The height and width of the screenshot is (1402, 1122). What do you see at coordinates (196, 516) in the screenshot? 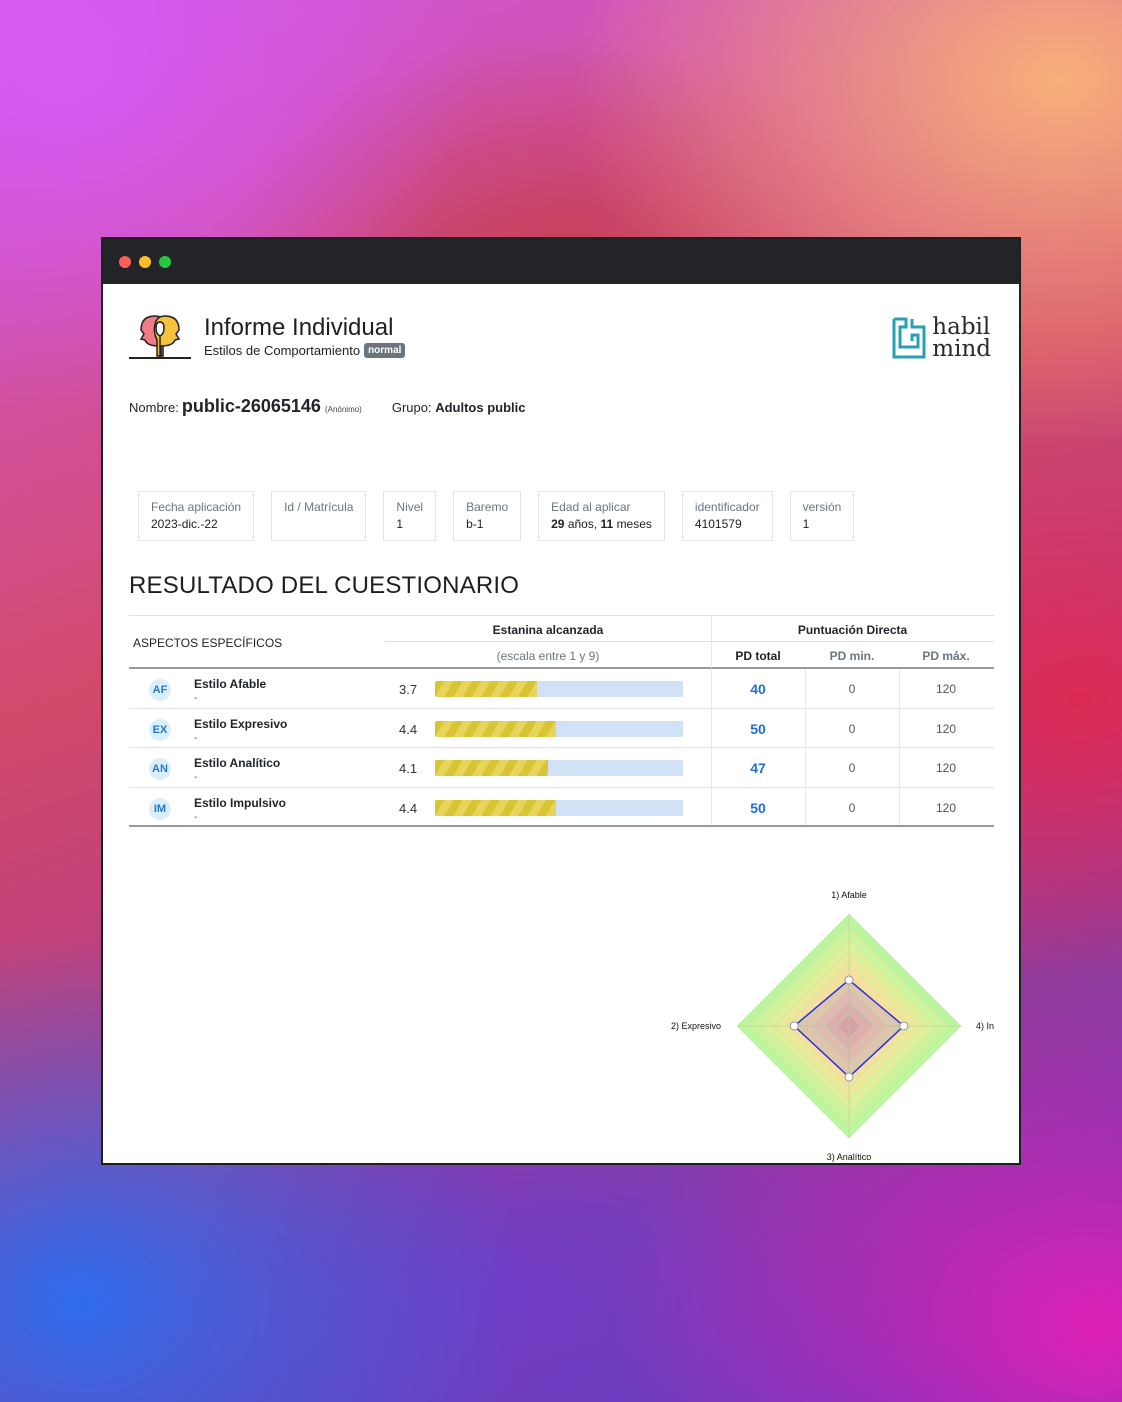
I see `card-fecha: Fecha aplicación 2023-dic.-22` at bounding box center [196, 516].